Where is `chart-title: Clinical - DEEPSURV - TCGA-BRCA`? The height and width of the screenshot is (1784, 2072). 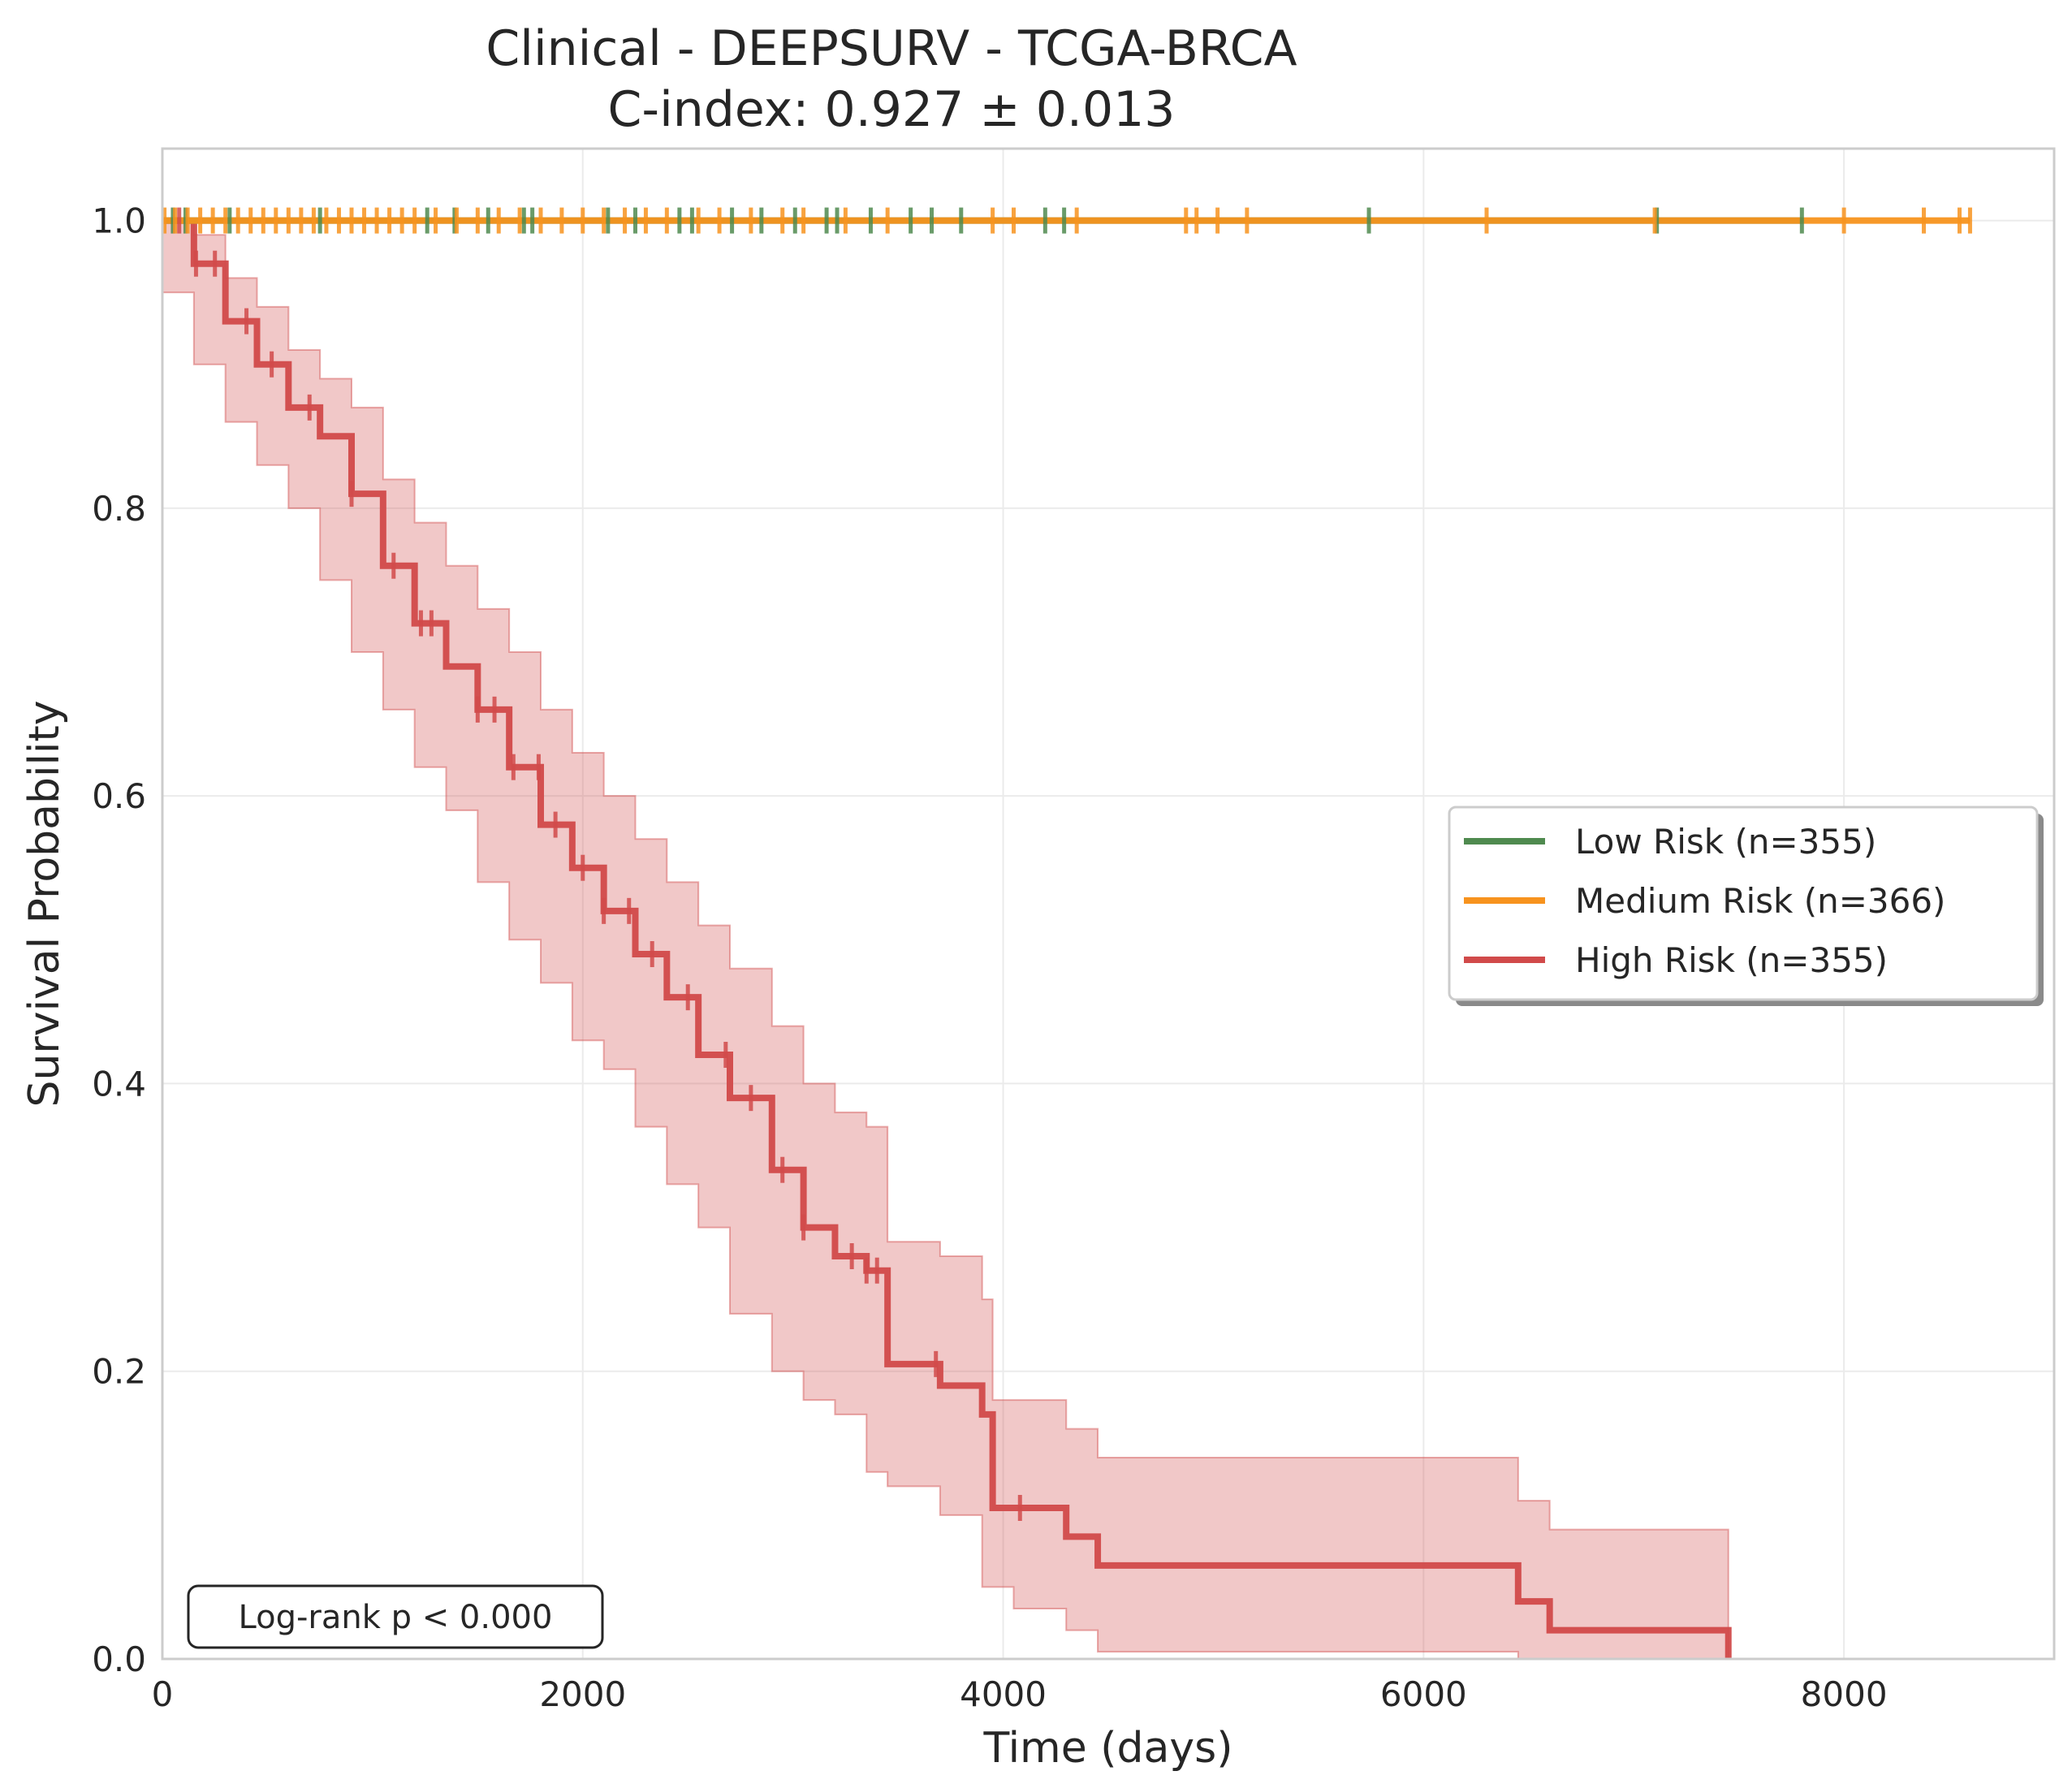
chart-title: Clinical - DEEPSURV - TCGA-BRCA is located at coordinates (892, 48).